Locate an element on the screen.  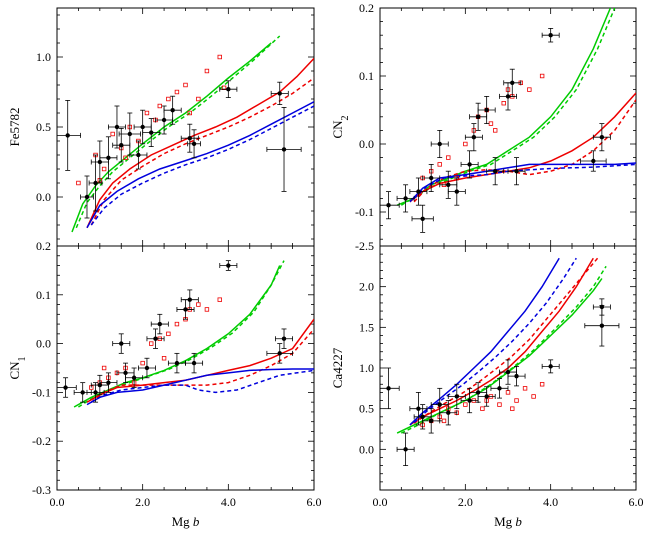
x-tick-label: 0.0 is located at coordinates (380, 502).